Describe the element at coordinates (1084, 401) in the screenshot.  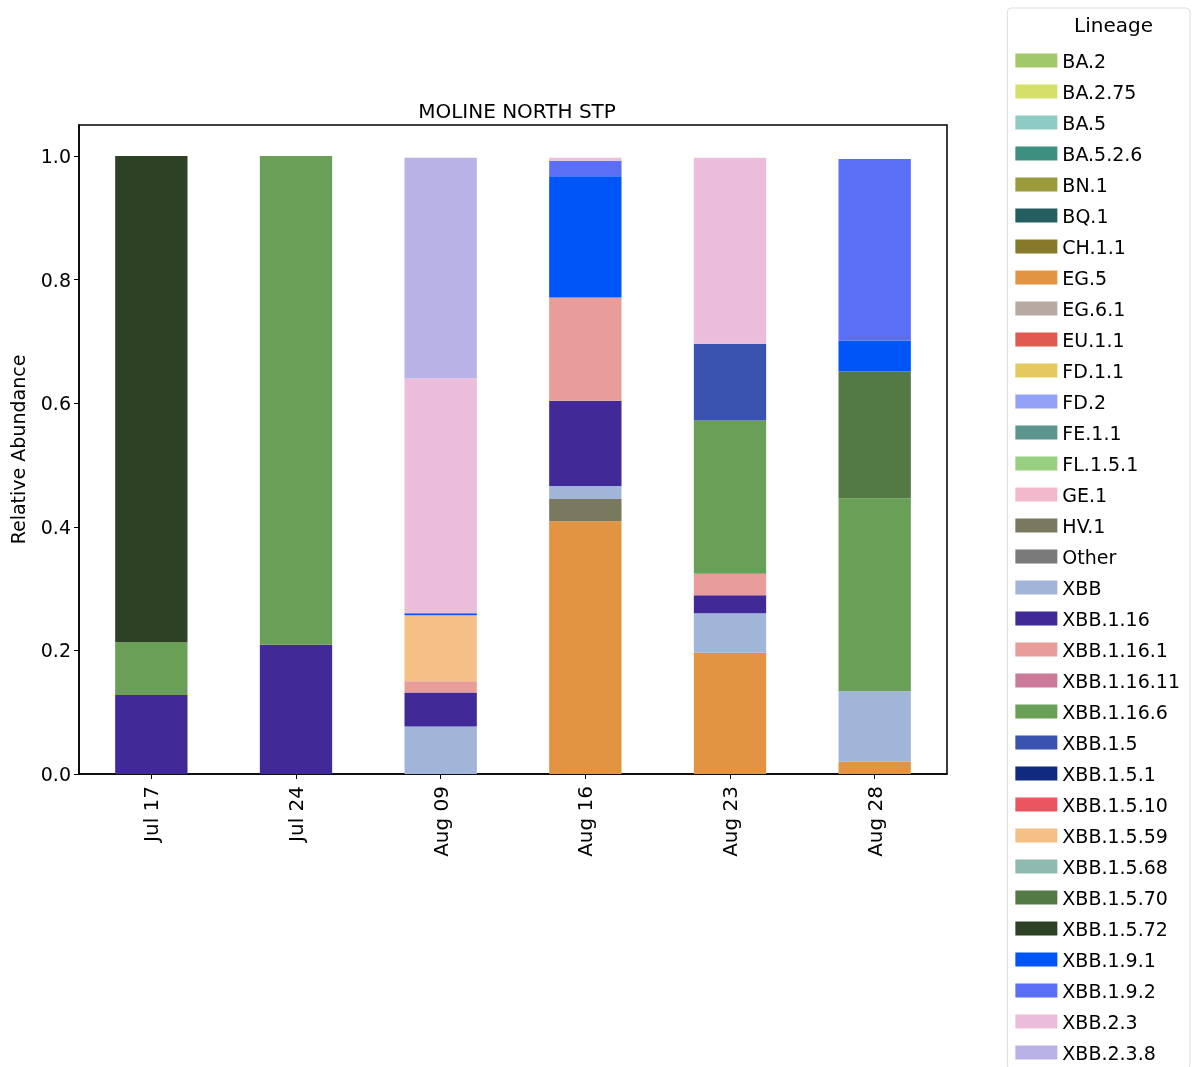
I see `legend-label: FD.2` at that location.